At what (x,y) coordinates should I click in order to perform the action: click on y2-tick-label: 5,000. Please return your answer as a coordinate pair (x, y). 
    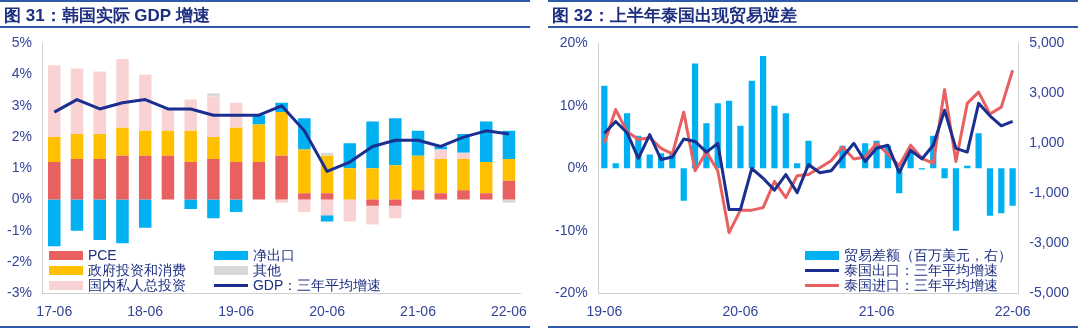
    Looking at the image, I should click on (1047, 42).